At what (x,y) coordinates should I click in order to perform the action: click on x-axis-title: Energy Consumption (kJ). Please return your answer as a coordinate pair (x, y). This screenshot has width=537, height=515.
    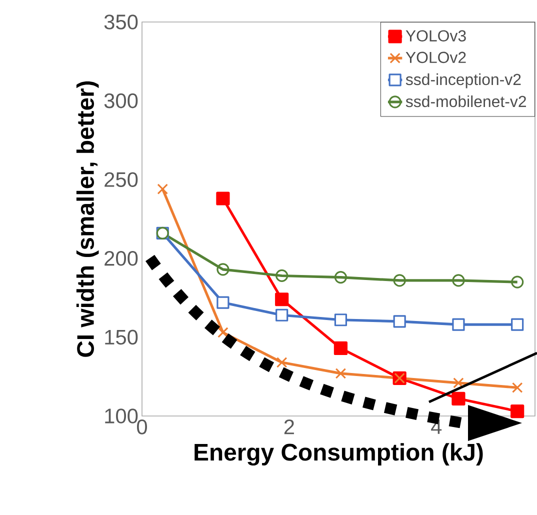
    Looking at the image, I should click on (338, 454).